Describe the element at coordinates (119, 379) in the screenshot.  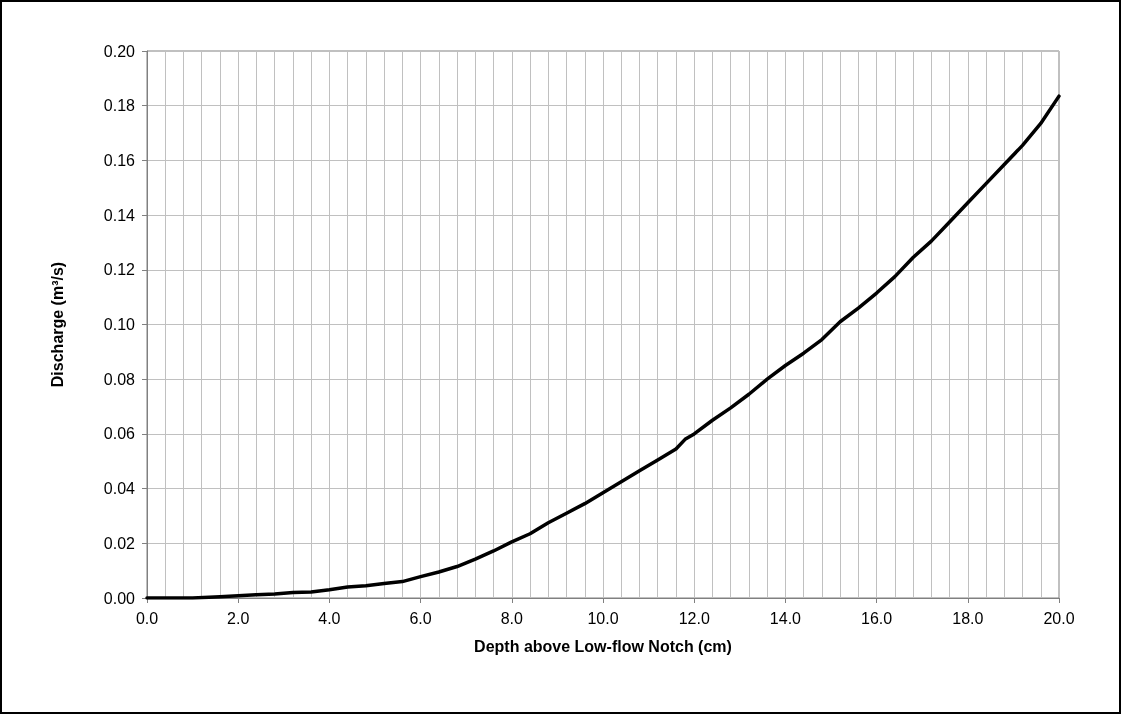
I see `y-tick-label: 0.08` at that location.